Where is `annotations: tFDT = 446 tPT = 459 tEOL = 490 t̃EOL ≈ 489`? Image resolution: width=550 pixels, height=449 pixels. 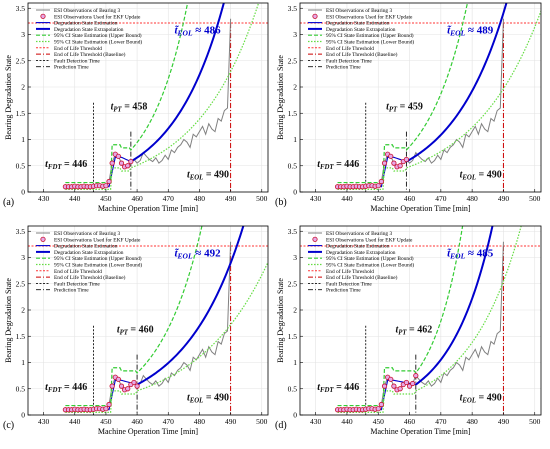
annotations: tFDT = 446 tPT = 459 tEOL = 490 t̃EOL ≈ 489 is located at coordinates (409, 102).